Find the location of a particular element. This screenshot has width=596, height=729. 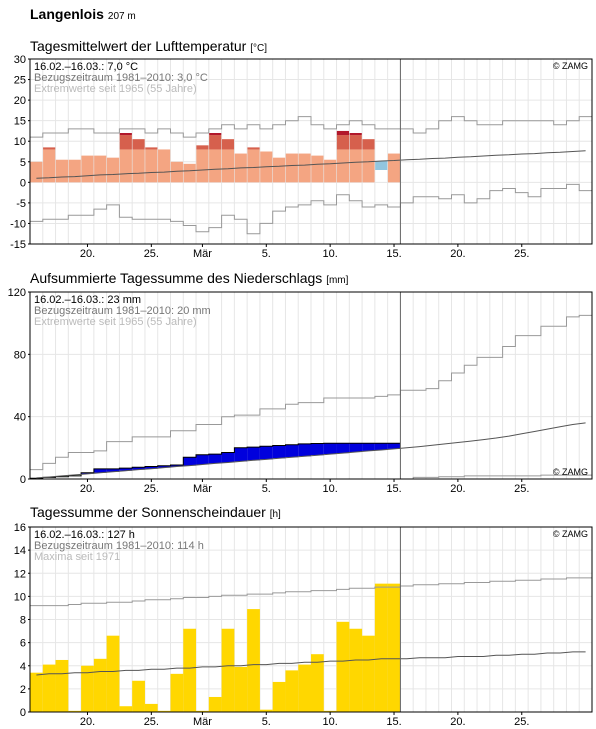

y-tick-label: 2 is located at coordinates (23, 690).